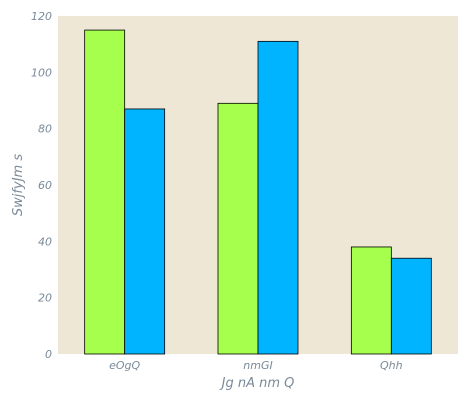  Describe the element at coordinates (45, 129) in the screenshot. I see `y-tick-label: 80` at that location.